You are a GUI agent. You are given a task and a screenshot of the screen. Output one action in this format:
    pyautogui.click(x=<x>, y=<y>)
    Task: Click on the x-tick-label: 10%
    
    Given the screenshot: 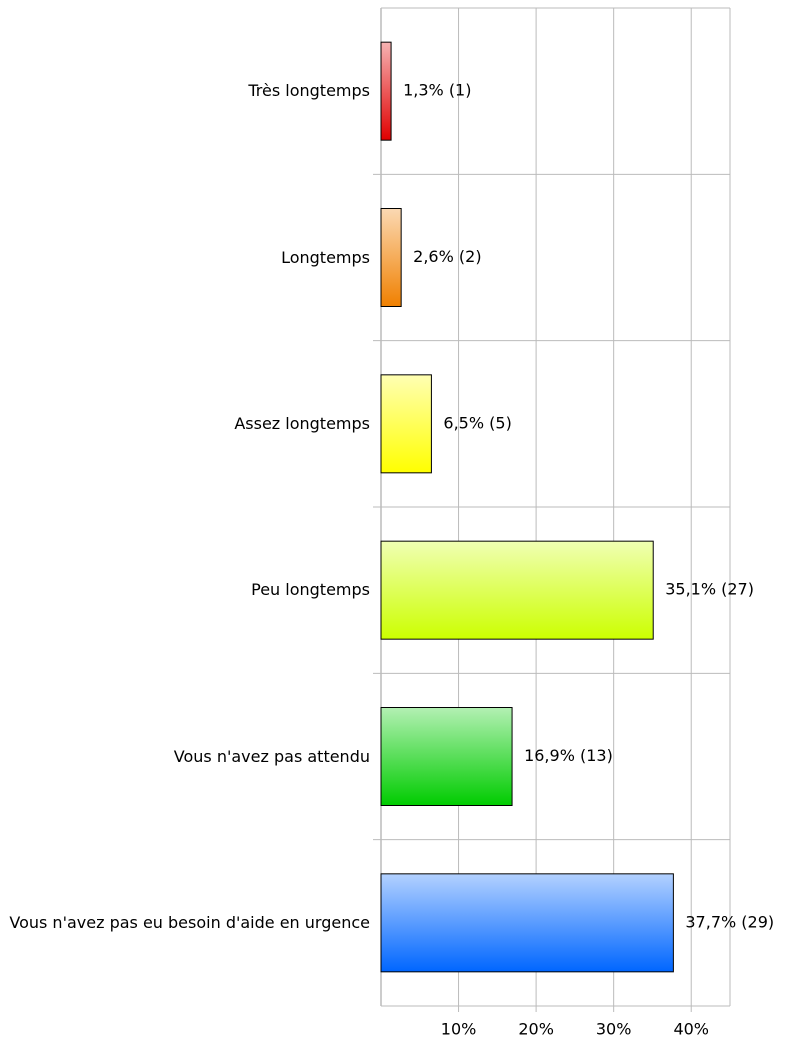 What is the action you would take?
    pyautogui.click(x=459, y=1029)
    